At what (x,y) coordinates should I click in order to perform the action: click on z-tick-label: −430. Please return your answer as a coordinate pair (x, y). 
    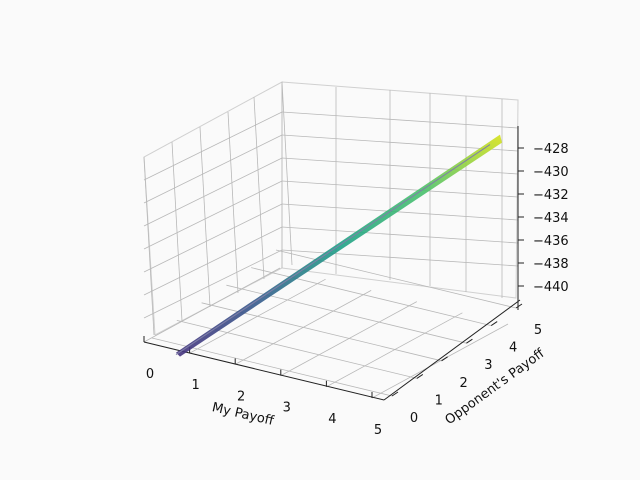
    Looking at the image, I should click on (551, 172).